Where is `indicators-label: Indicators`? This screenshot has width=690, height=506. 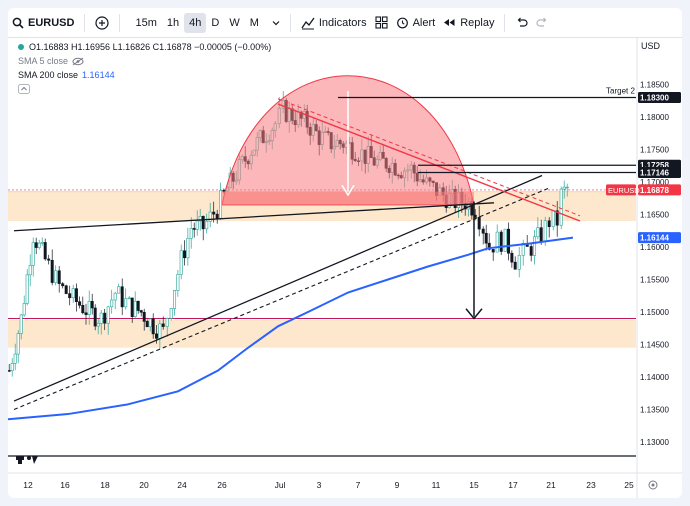
indicators-label: Indicators is located at coordinates (342, 22).